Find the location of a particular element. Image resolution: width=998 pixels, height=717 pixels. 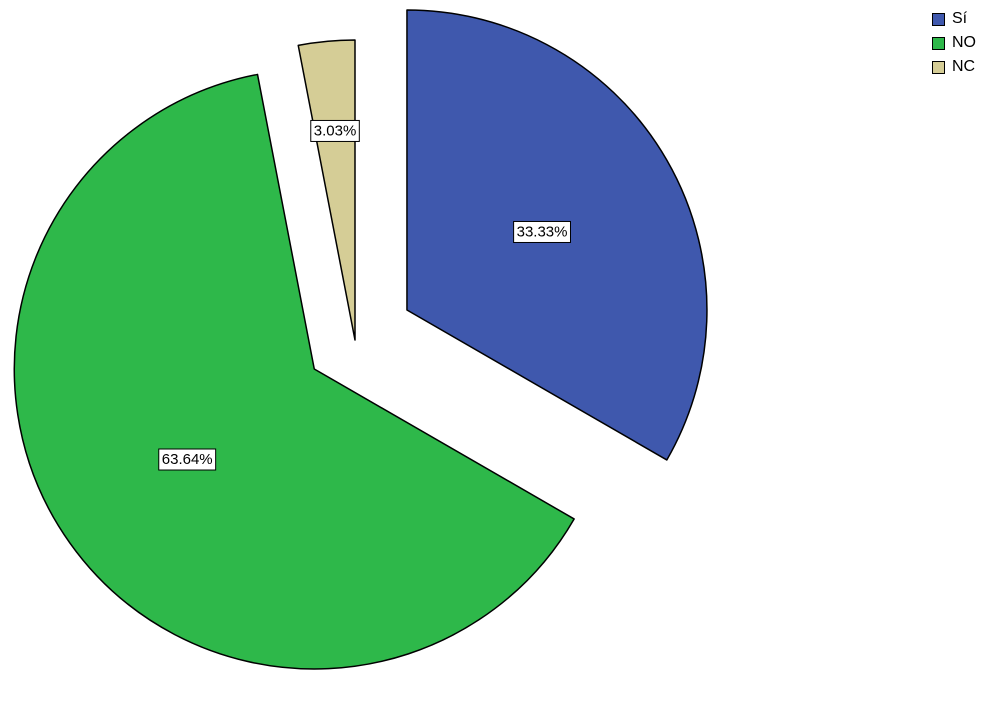

legend-swatch-no is located at coordinates (938, 43).